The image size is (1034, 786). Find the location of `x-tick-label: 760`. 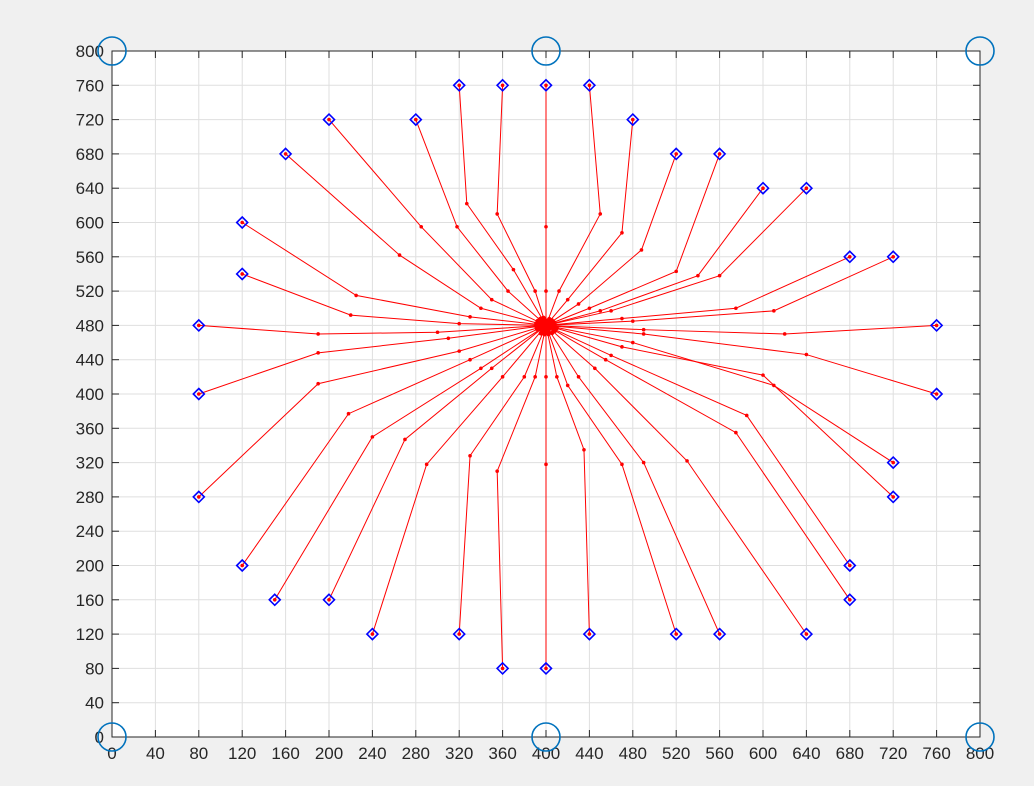

x-tick-label: 760 is located at coordinates (936, 753).